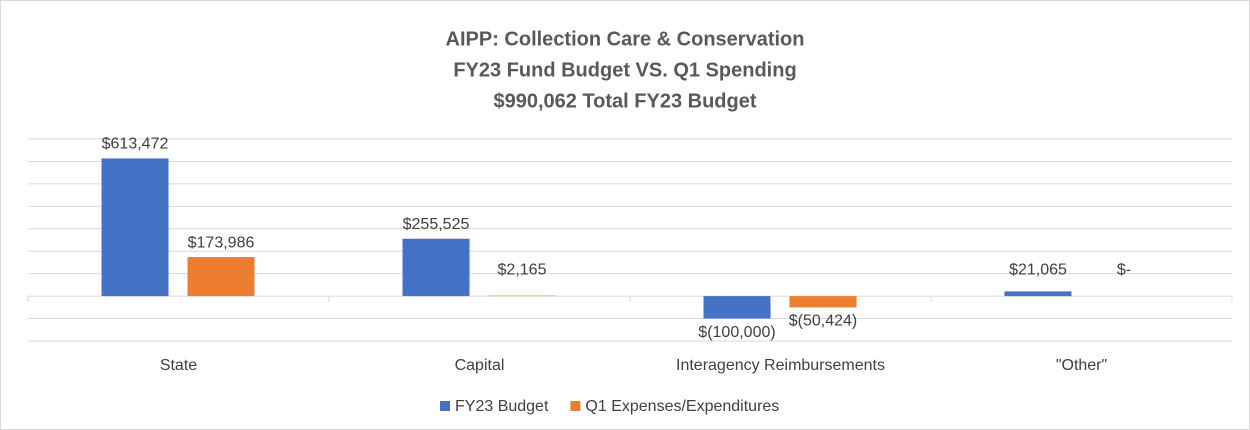 The width and height of the screenshot is (1250, 430). Describe the element at coordinates (780, 365) in the screenshot. I see `x-tick-label: Interagency Reimbursements` at that location.